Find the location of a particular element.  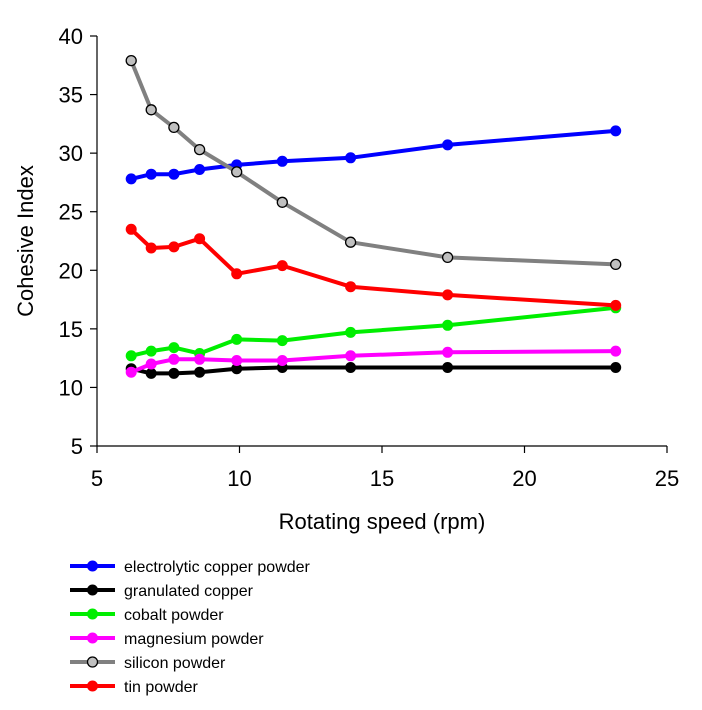

series-magnesium-powder is located at coordinates (373, 361).